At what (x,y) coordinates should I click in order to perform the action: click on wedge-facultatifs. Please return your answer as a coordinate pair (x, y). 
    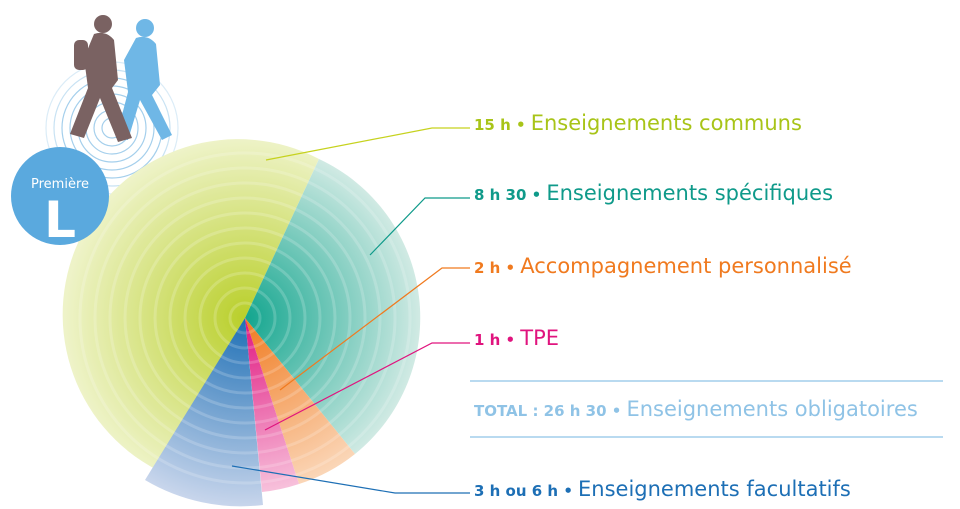
    Looking at the image, I should click on (204, 412).